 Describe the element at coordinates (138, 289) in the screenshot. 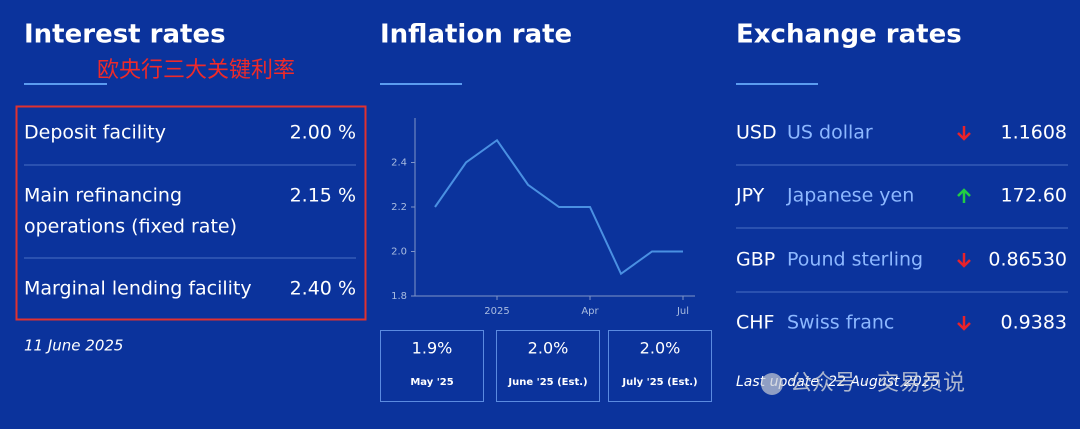

I see `rate-label: Marginal lending facility` at that location.